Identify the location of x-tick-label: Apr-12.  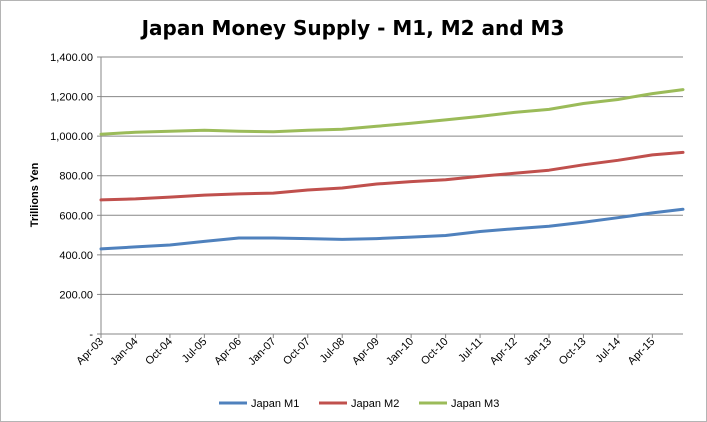
(504, 352).